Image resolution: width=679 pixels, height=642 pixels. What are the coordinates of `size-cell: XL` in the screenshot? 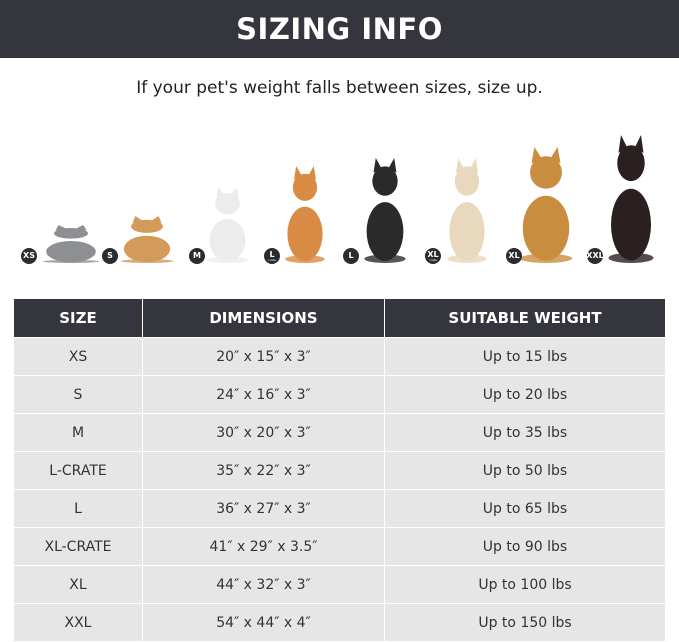 It's located at (78, 584).